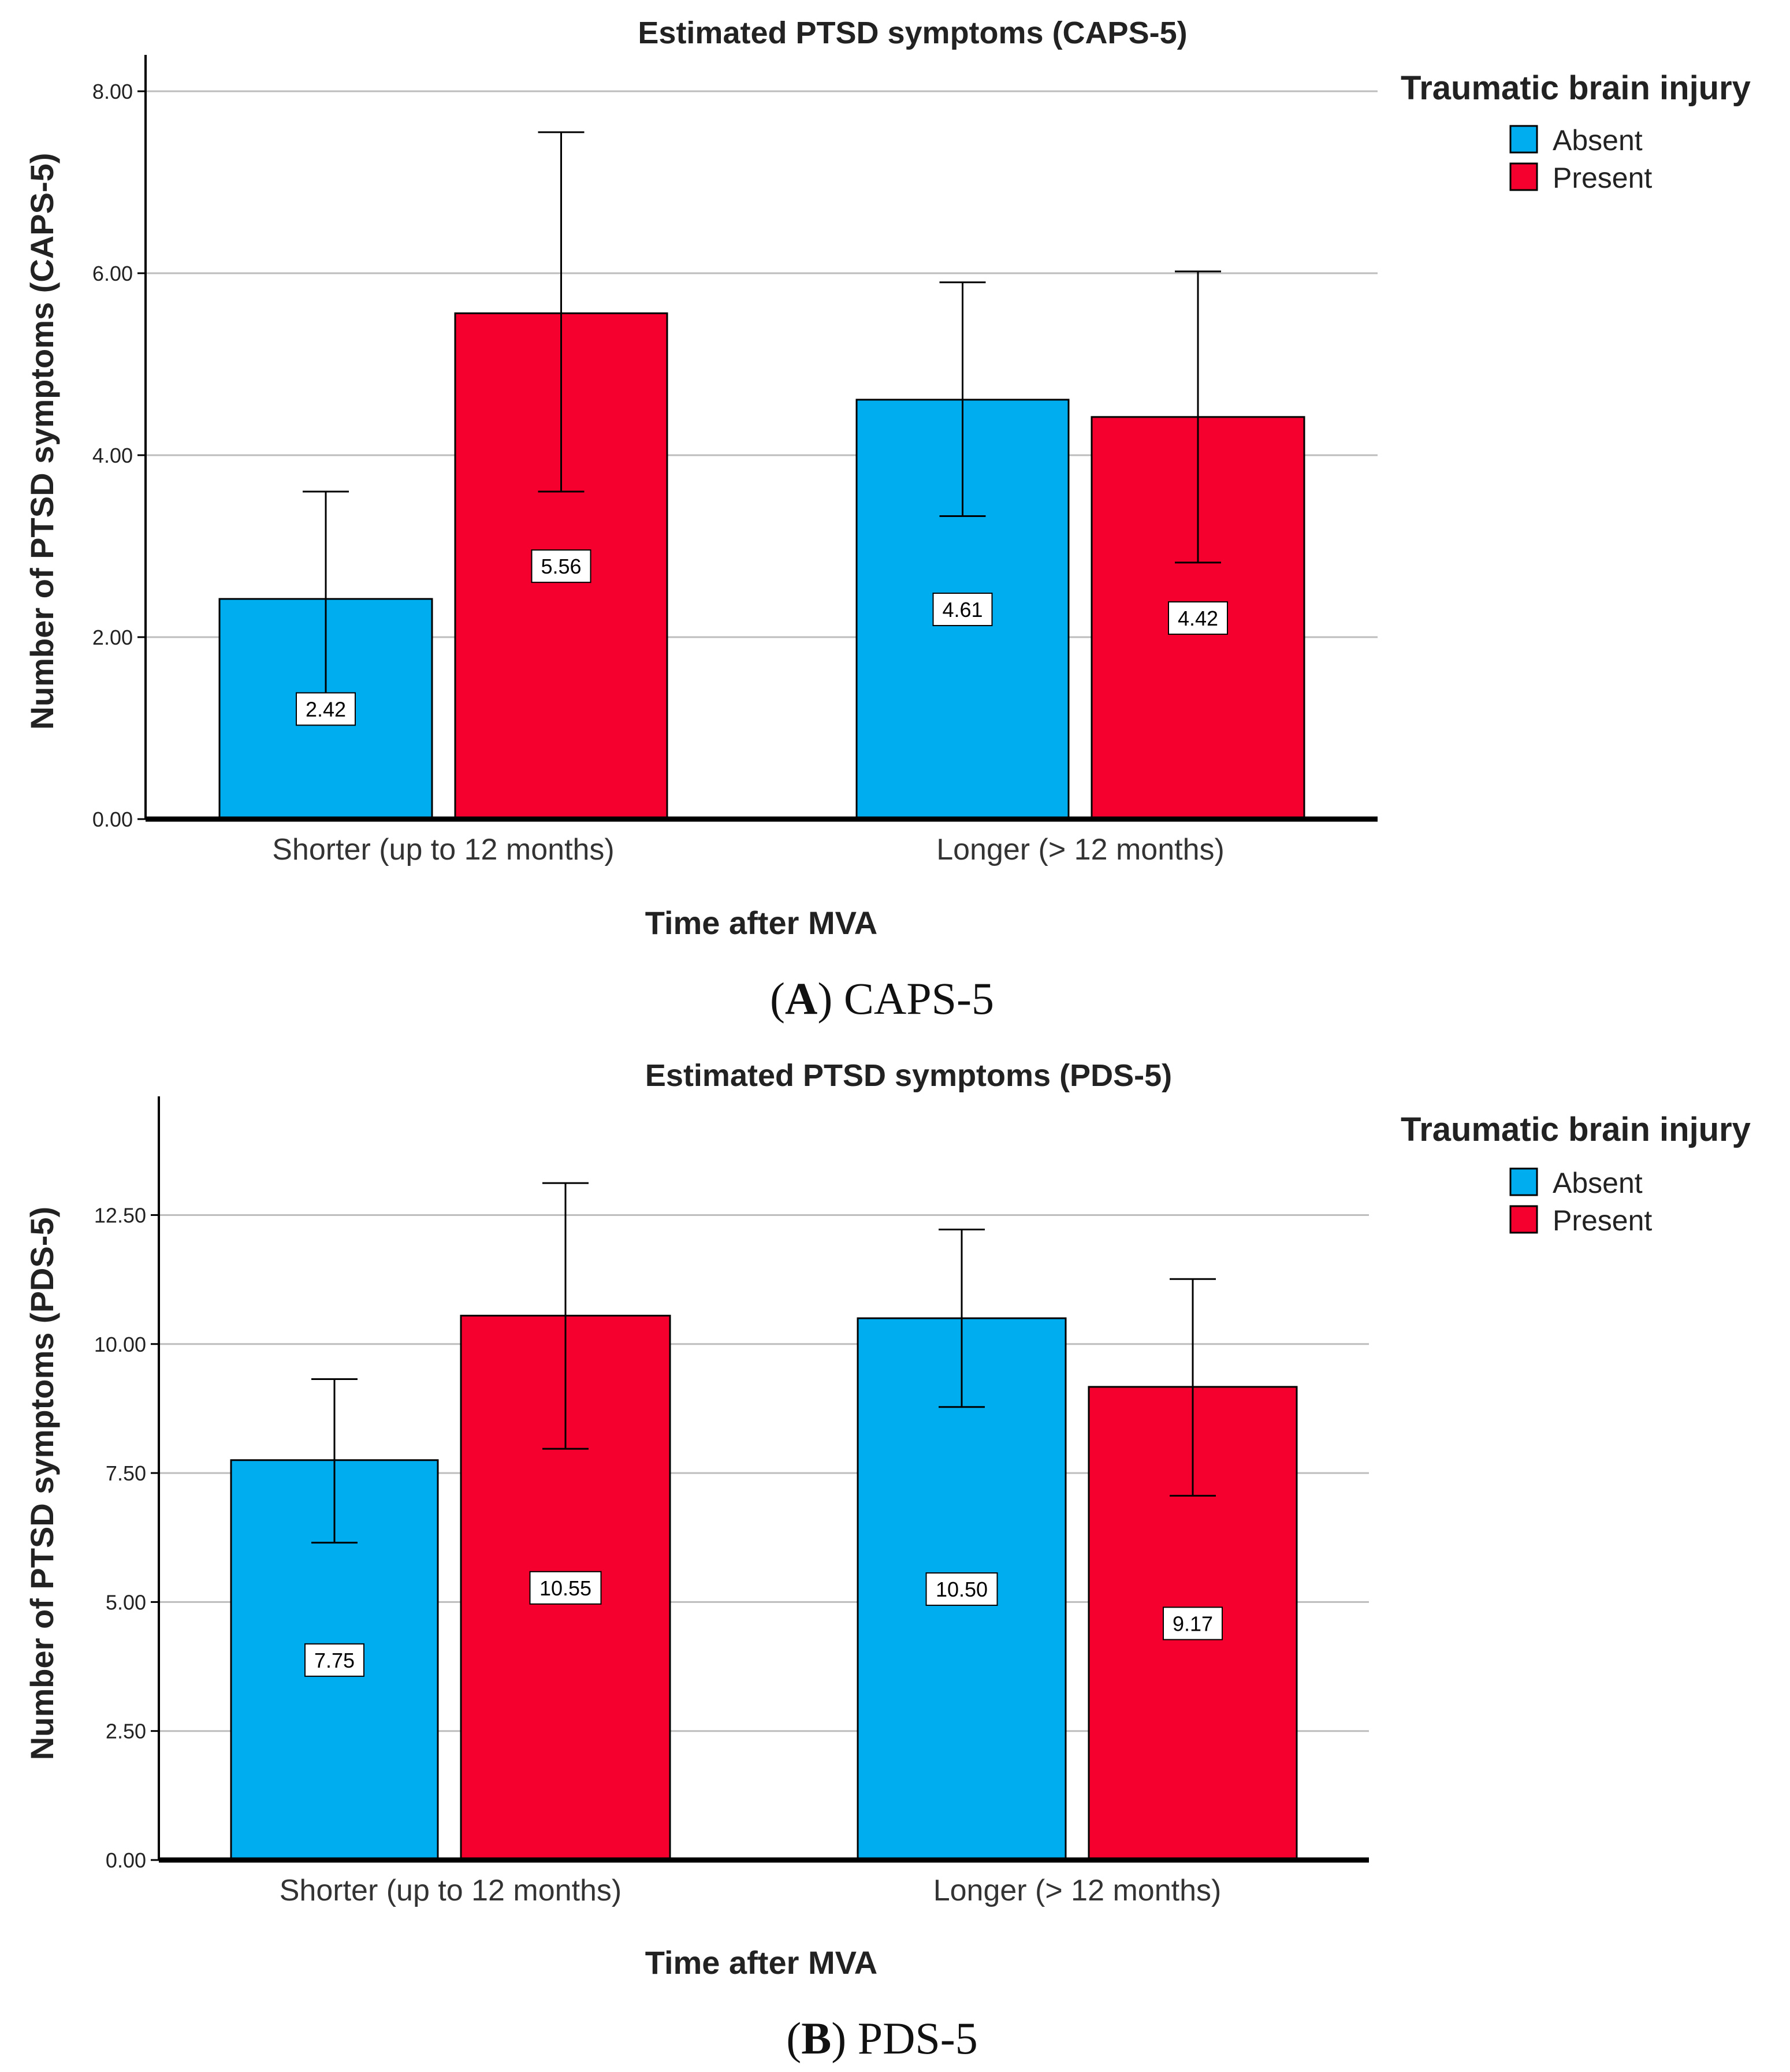 This screenshot has width=1790, height=2072. I want to click on chart-title: Estimated PTSD symptoms (CAPS-5), so click(912, 33).